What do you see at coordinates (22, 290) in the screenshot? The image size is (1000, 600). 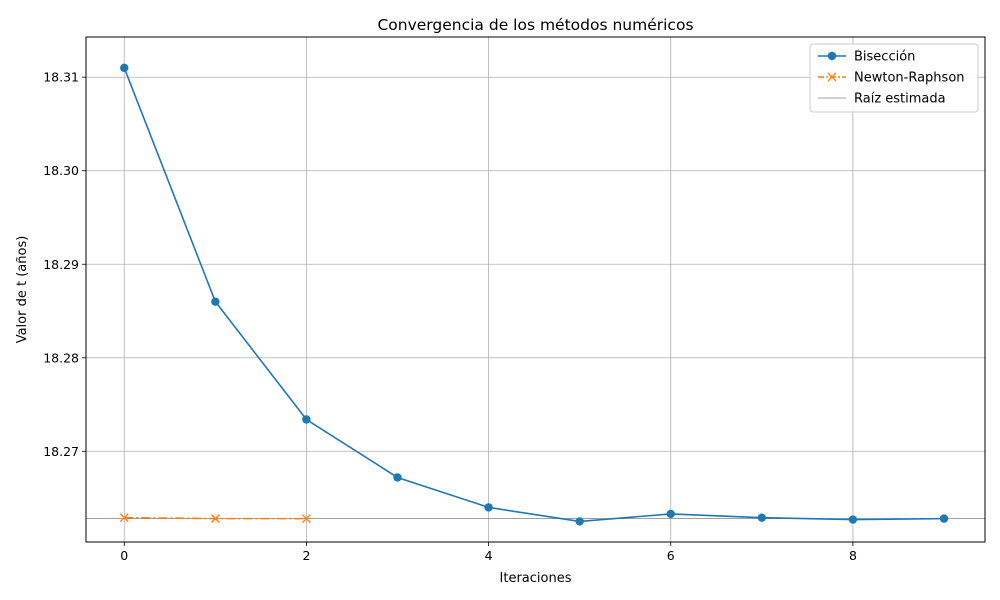 I see `y-axis-label: Valor de t (años)` at bounding box center [22, 290].